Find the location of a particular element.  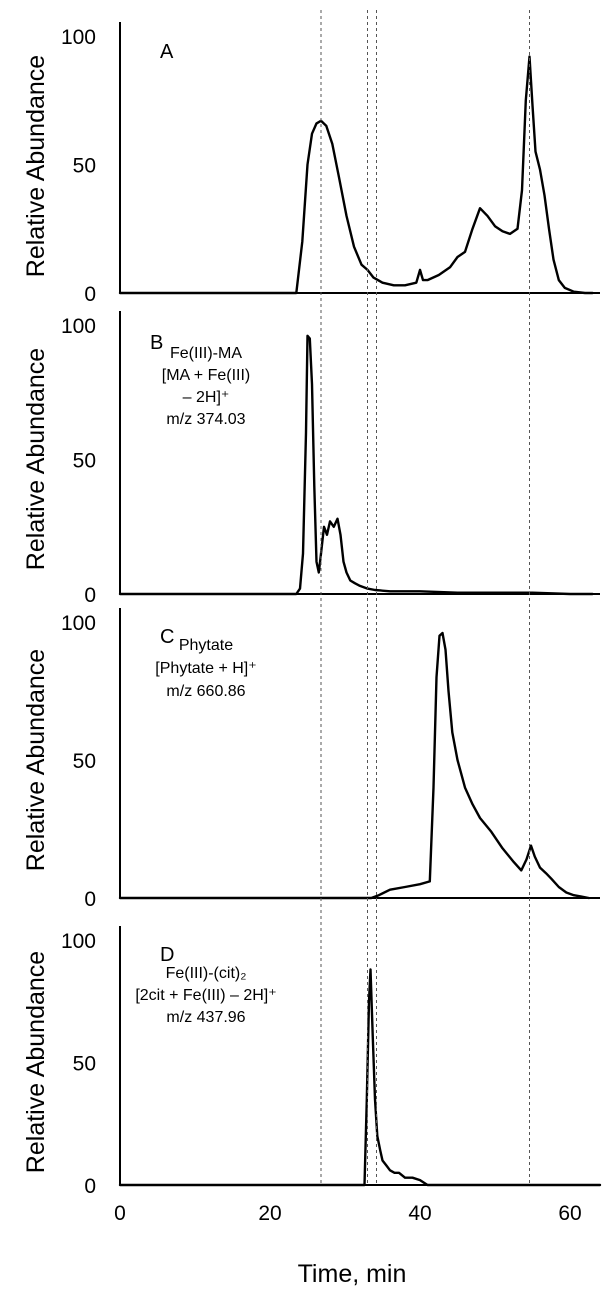

annotation-line: m/z 374.03 is located at coordinates (205, 419).